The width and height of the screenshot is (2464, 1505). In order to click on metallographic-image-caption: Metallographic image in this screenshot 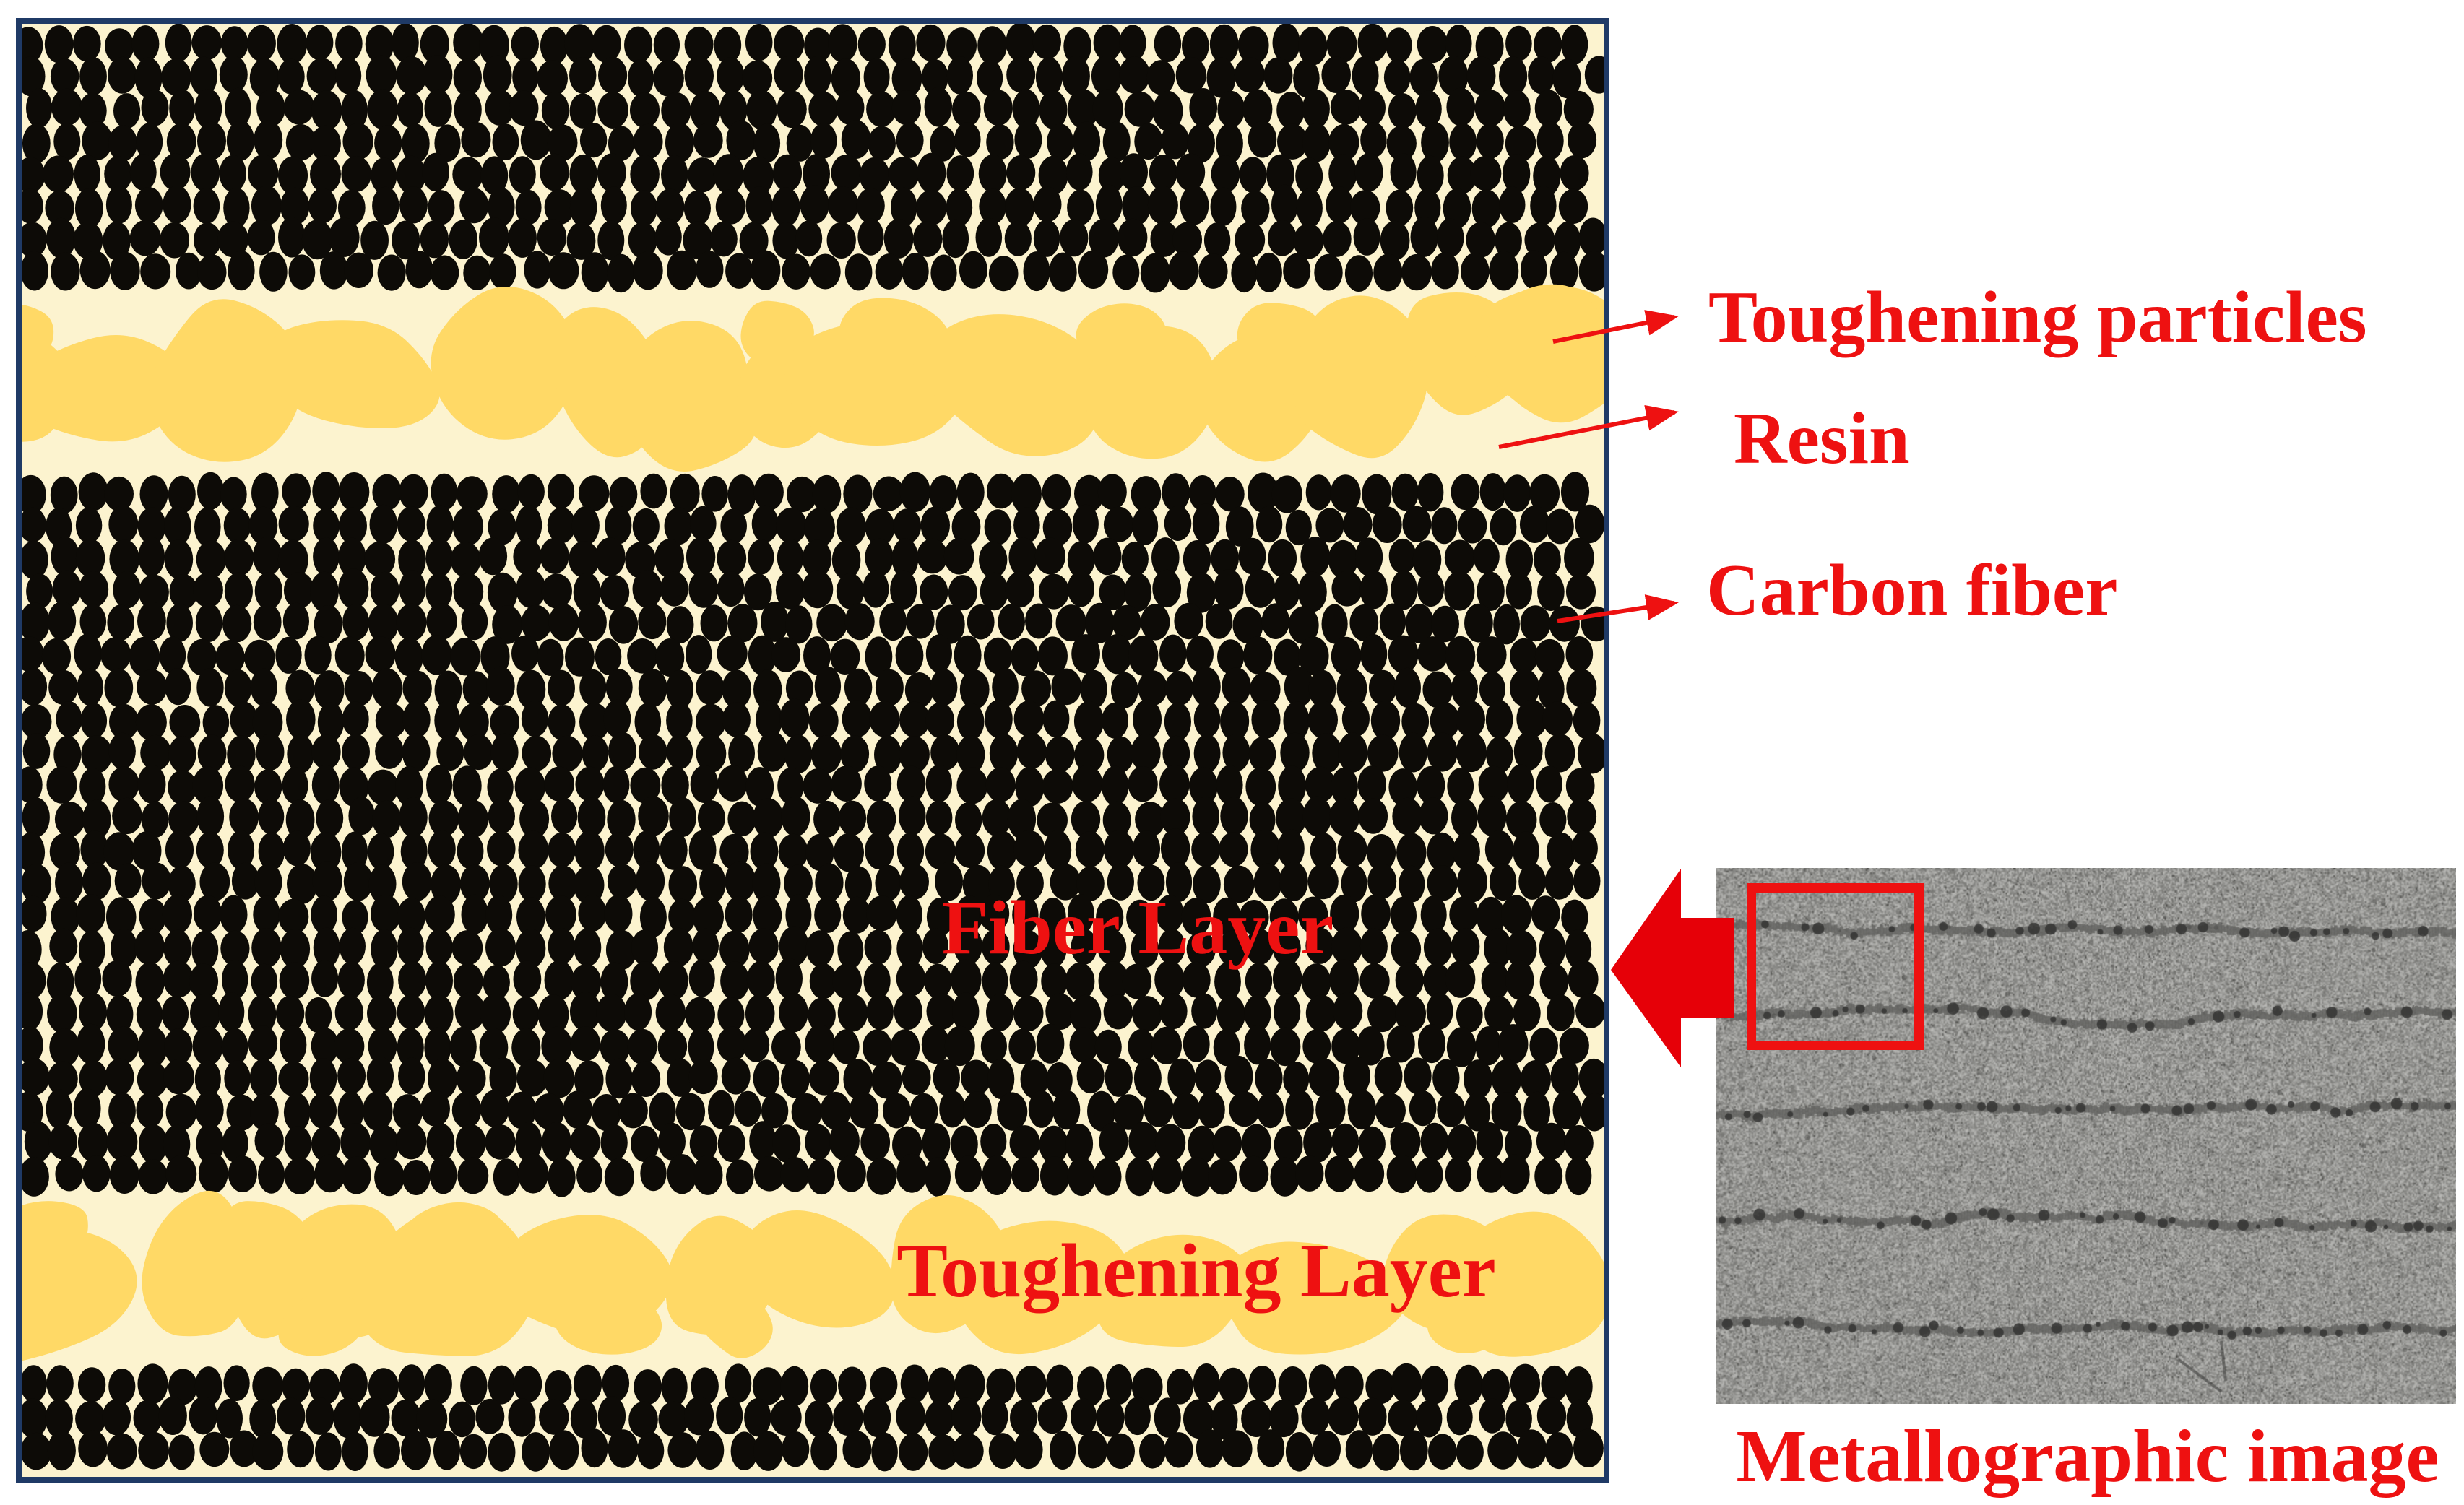, I will do `click(2087, 1456)`.